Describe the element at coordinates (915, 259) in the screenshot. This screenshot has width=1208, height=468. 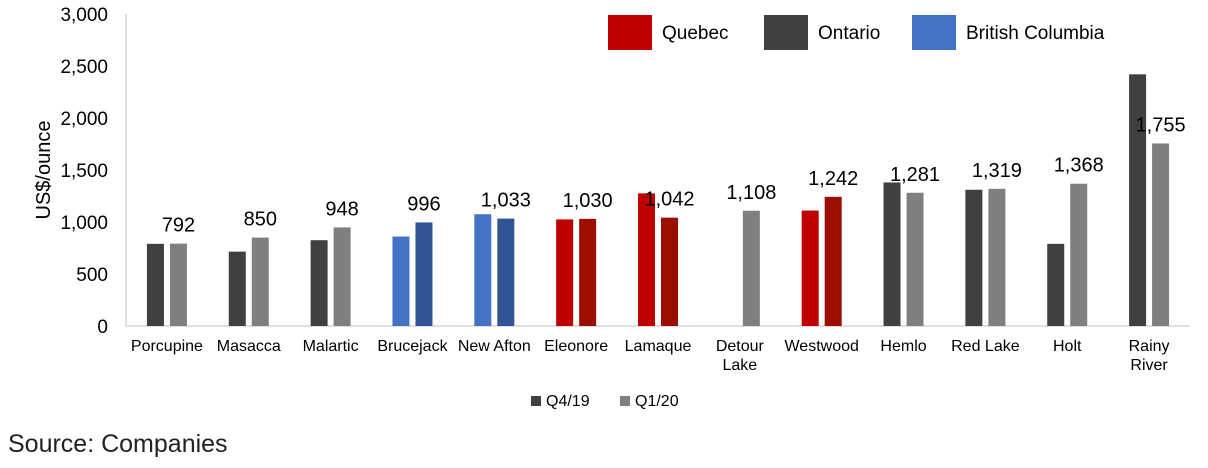
I see `bar-q1-hemlo` at that location.